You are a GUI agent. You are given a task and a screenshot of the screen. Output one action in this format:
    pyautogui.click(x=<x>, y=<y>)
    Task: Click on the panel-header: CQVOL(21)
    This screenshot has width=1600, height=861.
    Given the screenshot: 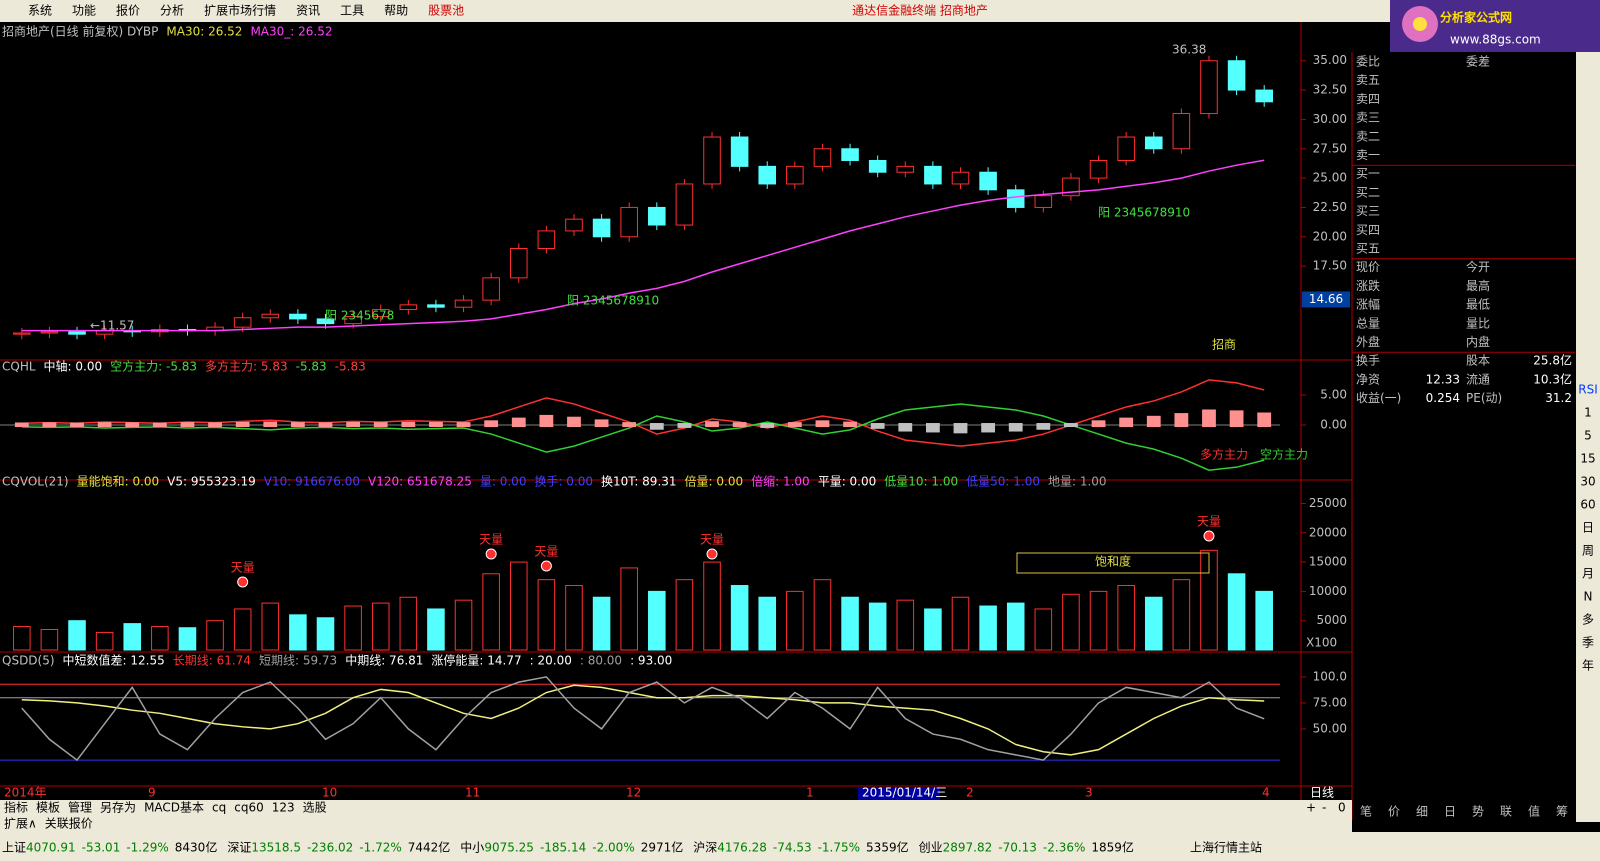 What is the action you would take?
    pyautogui.click(x=35, y=482)
    